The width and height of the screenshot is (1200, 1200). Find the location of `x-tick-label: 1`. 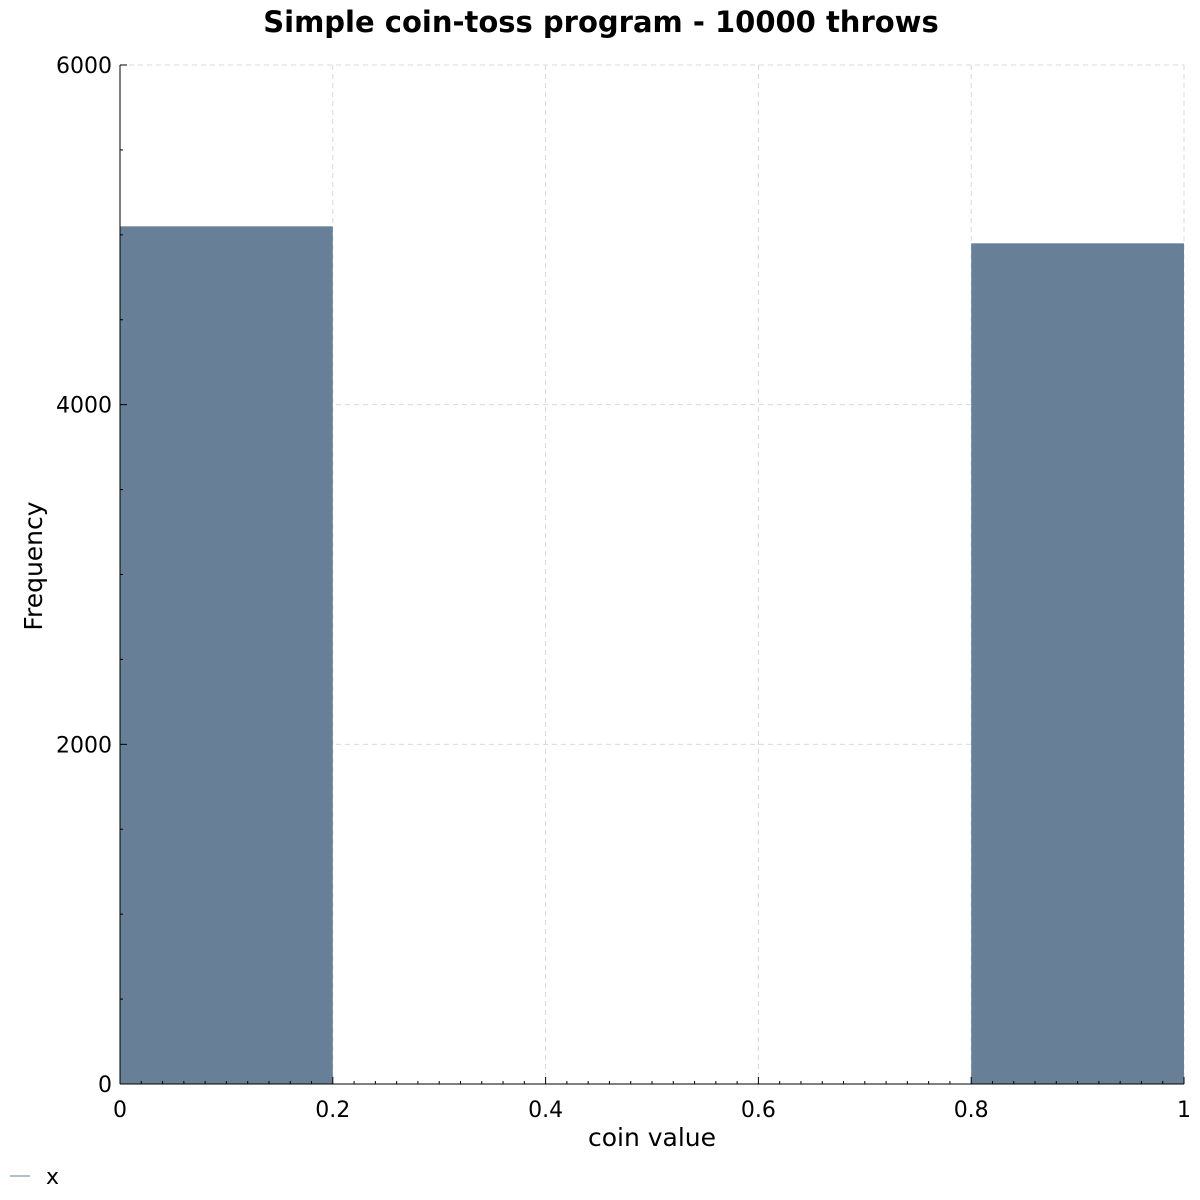

x-tick-label: 1 is located at coordinates (1184, 1110).